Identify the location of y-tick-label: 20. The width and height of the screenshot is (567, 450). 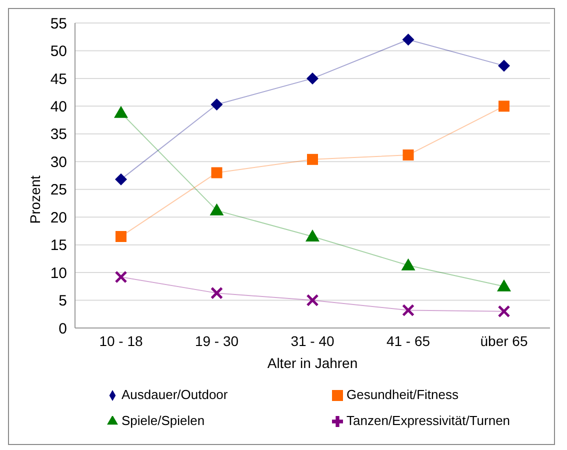
(58, 217).